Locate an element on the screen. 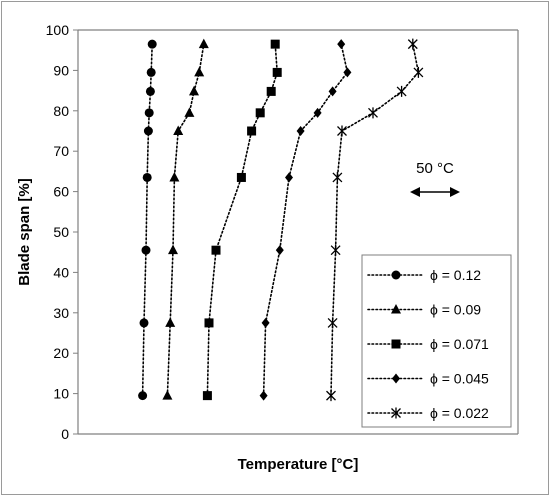 The image size is (550, 496). scale-arrow-head-left is located at coordinates (415, 192).